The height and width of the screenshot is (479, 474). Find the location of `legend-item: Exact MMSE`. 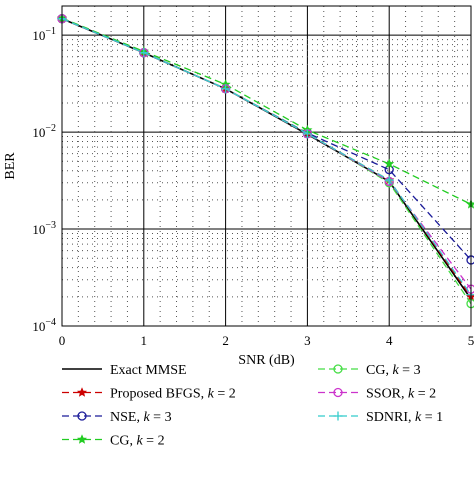

legend-item: Exact MMSE is located at coordinates (124, 370).